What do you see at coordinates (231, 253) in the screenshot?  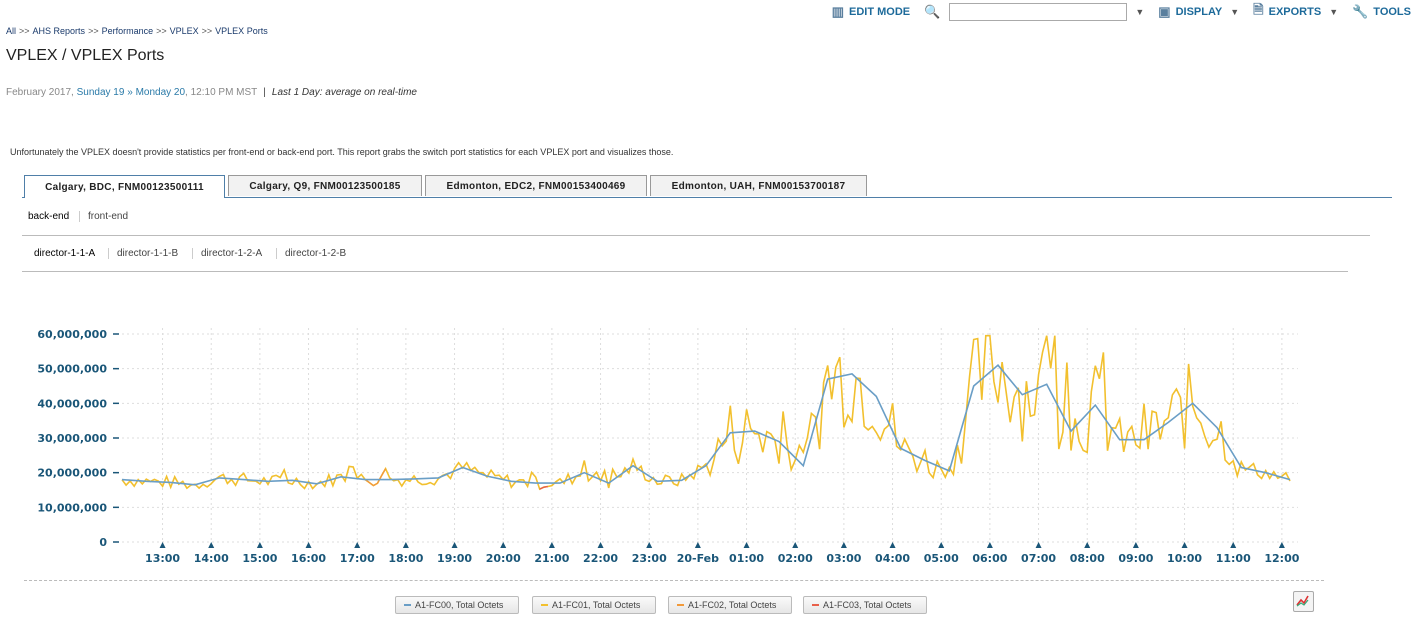 I see `tab-director-1-2-a: director-1-2-A` at bounding box center [231, 253].